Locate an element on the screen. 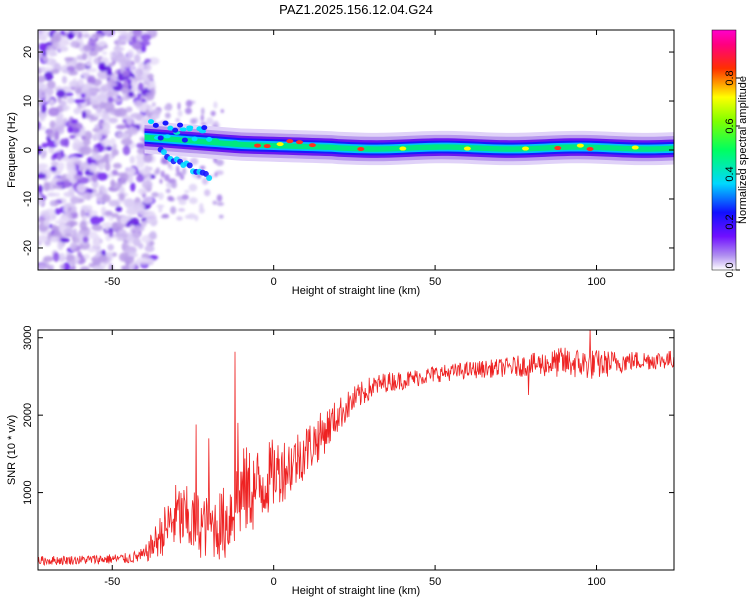 This screenshot has height=600, width=750. colorbar-tick-label: 0.0 is located at coordinates (730, 269).